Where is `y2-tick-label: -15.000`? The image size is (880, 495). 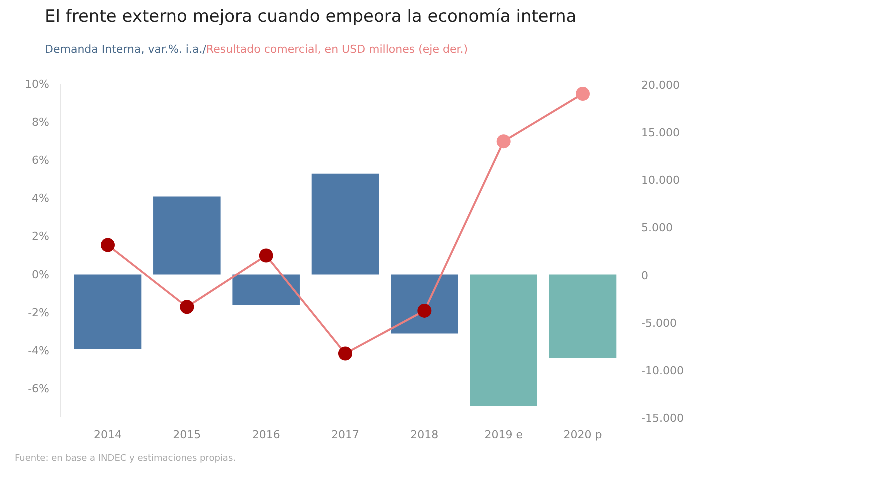 y2-tick-label: -15.000 is located at coordinates (663, 418).